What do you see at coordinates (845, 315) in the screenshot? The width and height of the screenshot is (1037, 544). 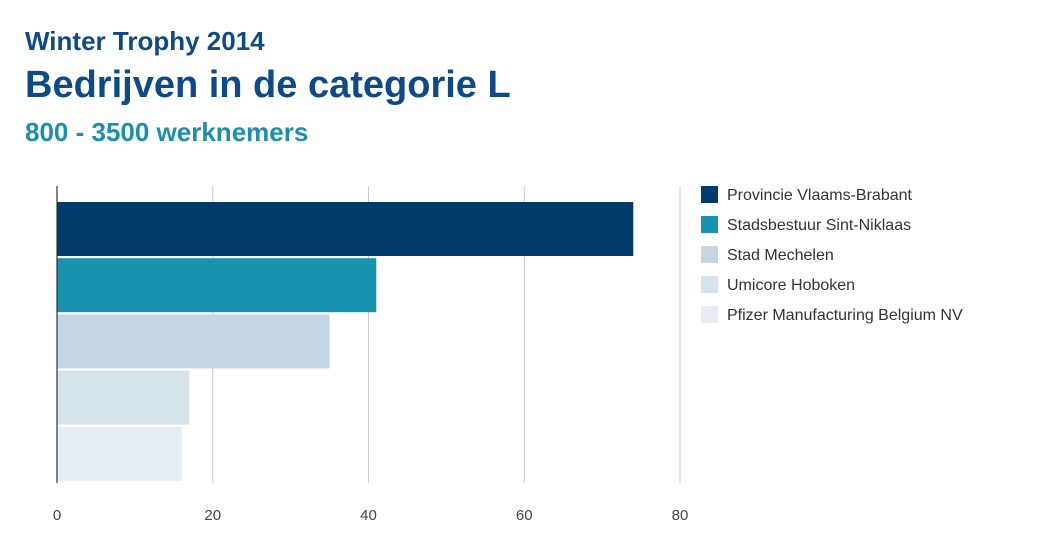 I see `legend-label: Pfizer Manufacturing Belgium NV` at bounding box center [845, 315].